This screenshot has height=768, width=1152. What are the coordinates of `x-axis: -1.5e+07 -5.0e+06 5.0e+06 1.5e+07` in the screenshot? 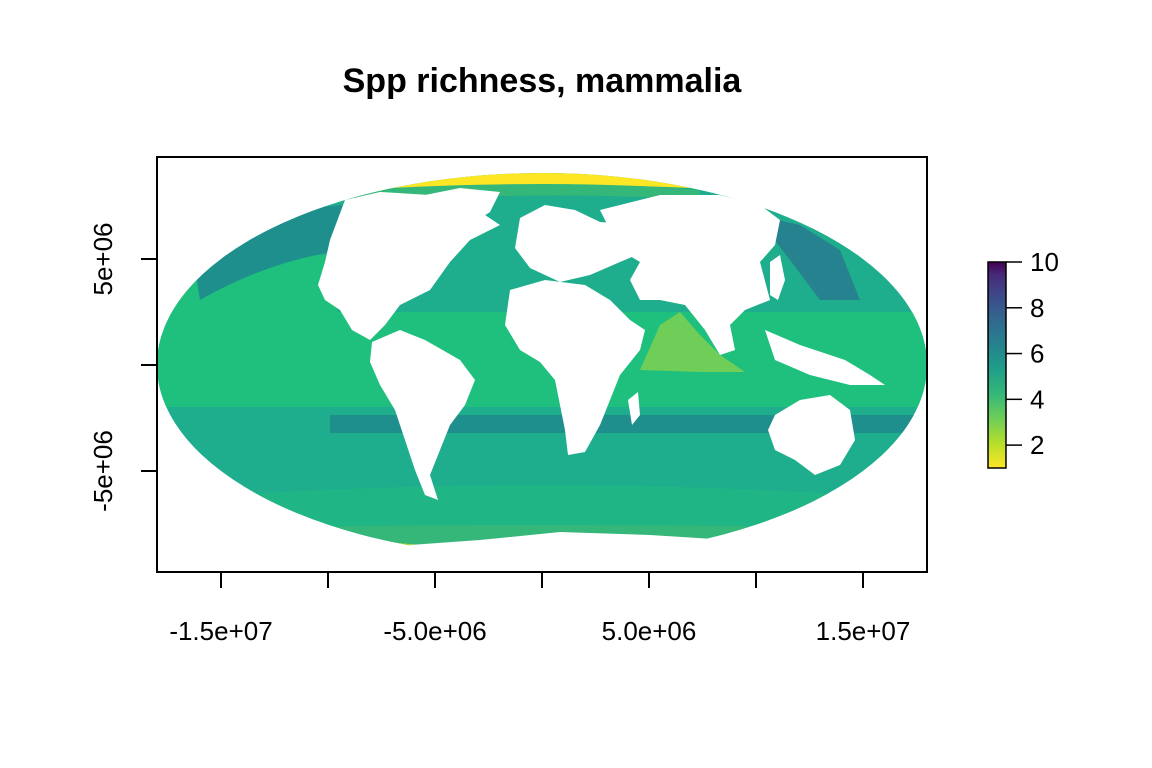 It's located at (540, 608).